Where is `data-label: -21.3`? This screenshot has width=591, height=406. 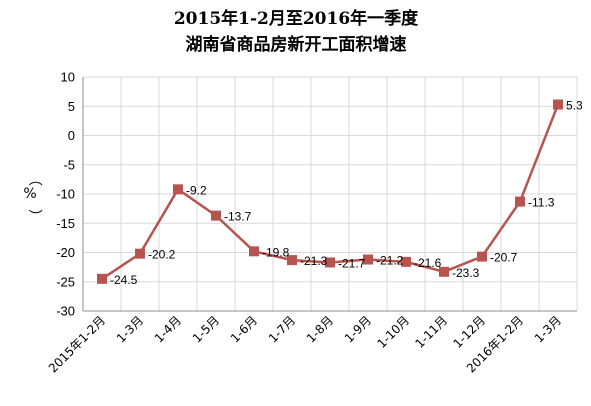 data-label: -21.3 is located at coordinates (314, 261).